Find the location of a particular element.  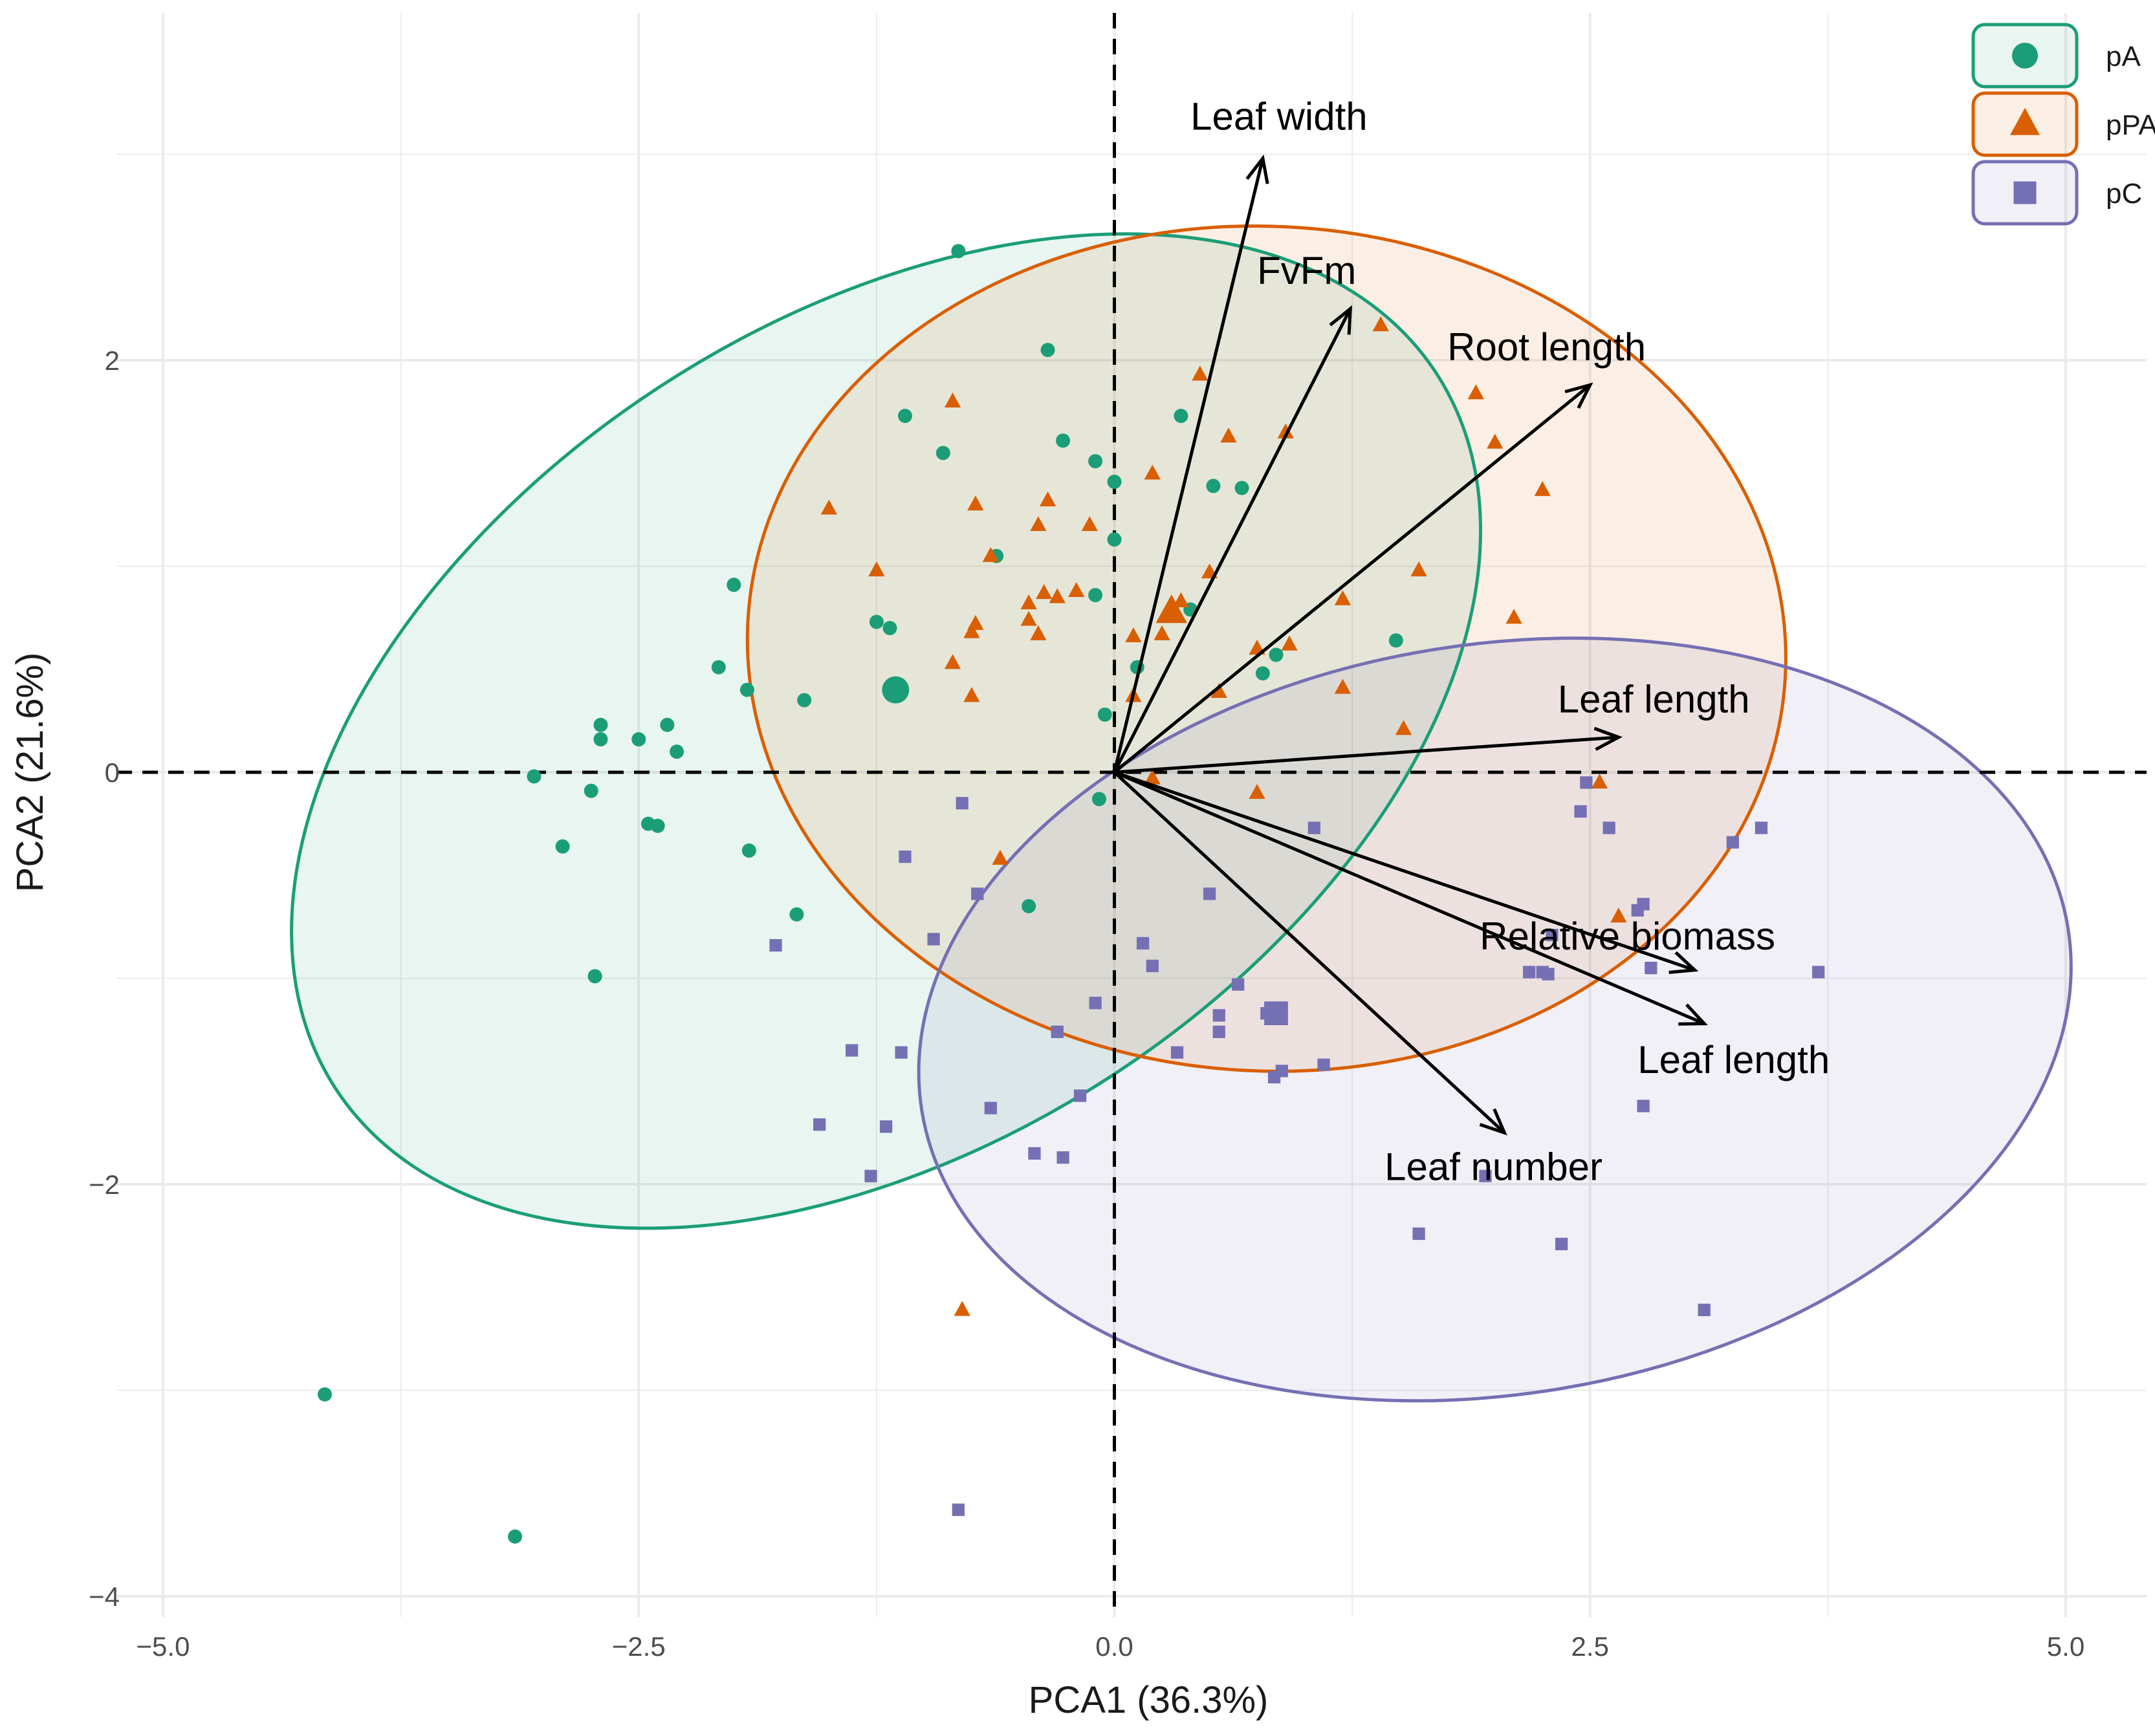

loading-label: Relative biomass is located at coordinates (1627, 936).